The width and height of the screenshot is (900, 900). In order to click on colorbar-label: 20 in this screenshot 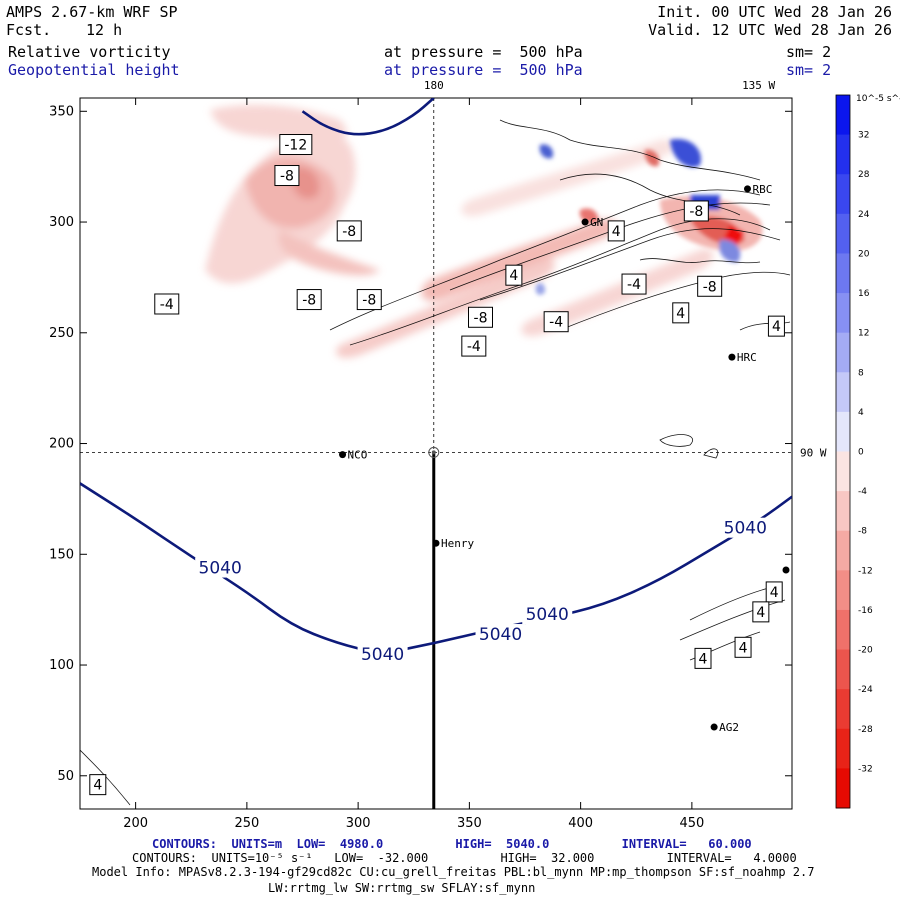, I will do `click(864, 254)`.